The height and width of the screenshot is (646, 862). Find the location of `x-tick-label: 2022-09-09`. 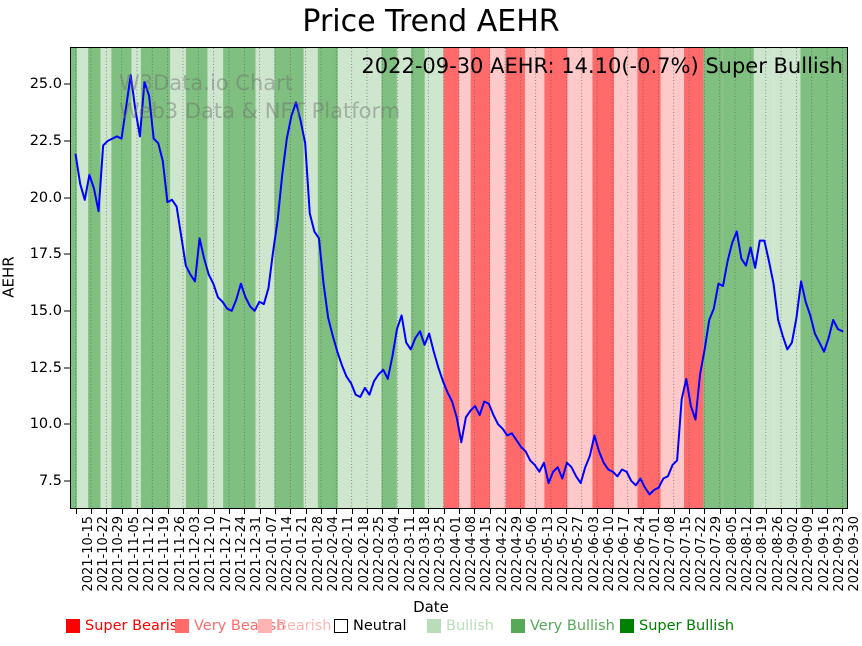

x-tick-label: 2022-09-09 is located at coordinates (809, 554).